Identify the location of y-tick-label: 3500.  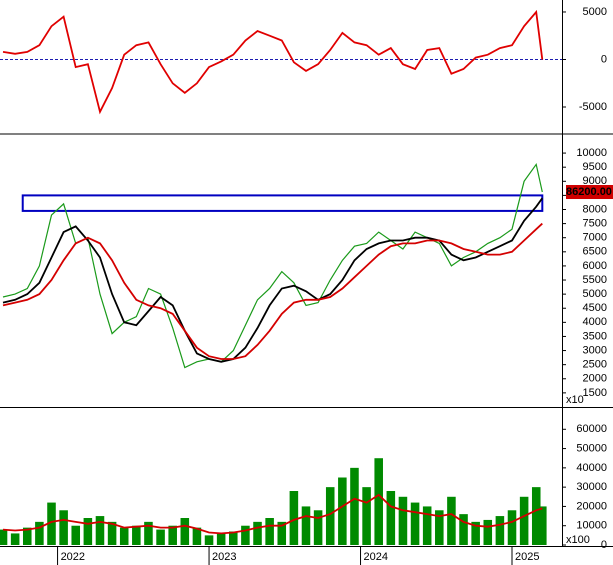
(595, 336).